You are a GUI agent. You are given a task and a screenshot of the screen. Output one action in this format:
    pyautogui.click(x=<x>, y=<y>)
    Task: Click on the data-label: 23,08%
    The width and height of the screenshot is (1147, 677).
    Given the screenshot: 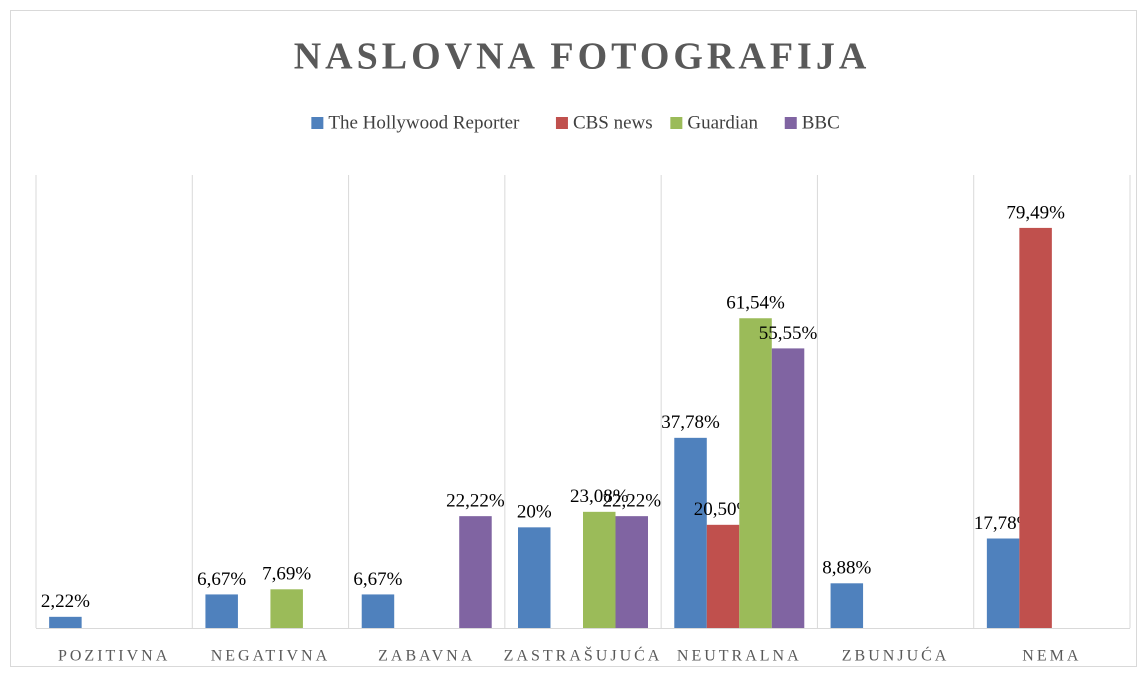 What is the action you would take?
    pyautogui.click(x=599, y=496)
    